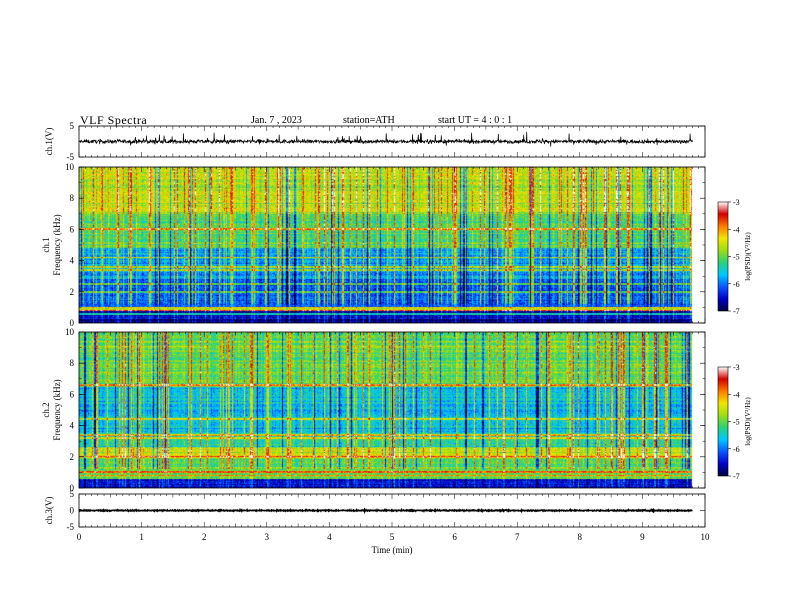  I want to click on x-tick-label: 10, so click(706, 537).